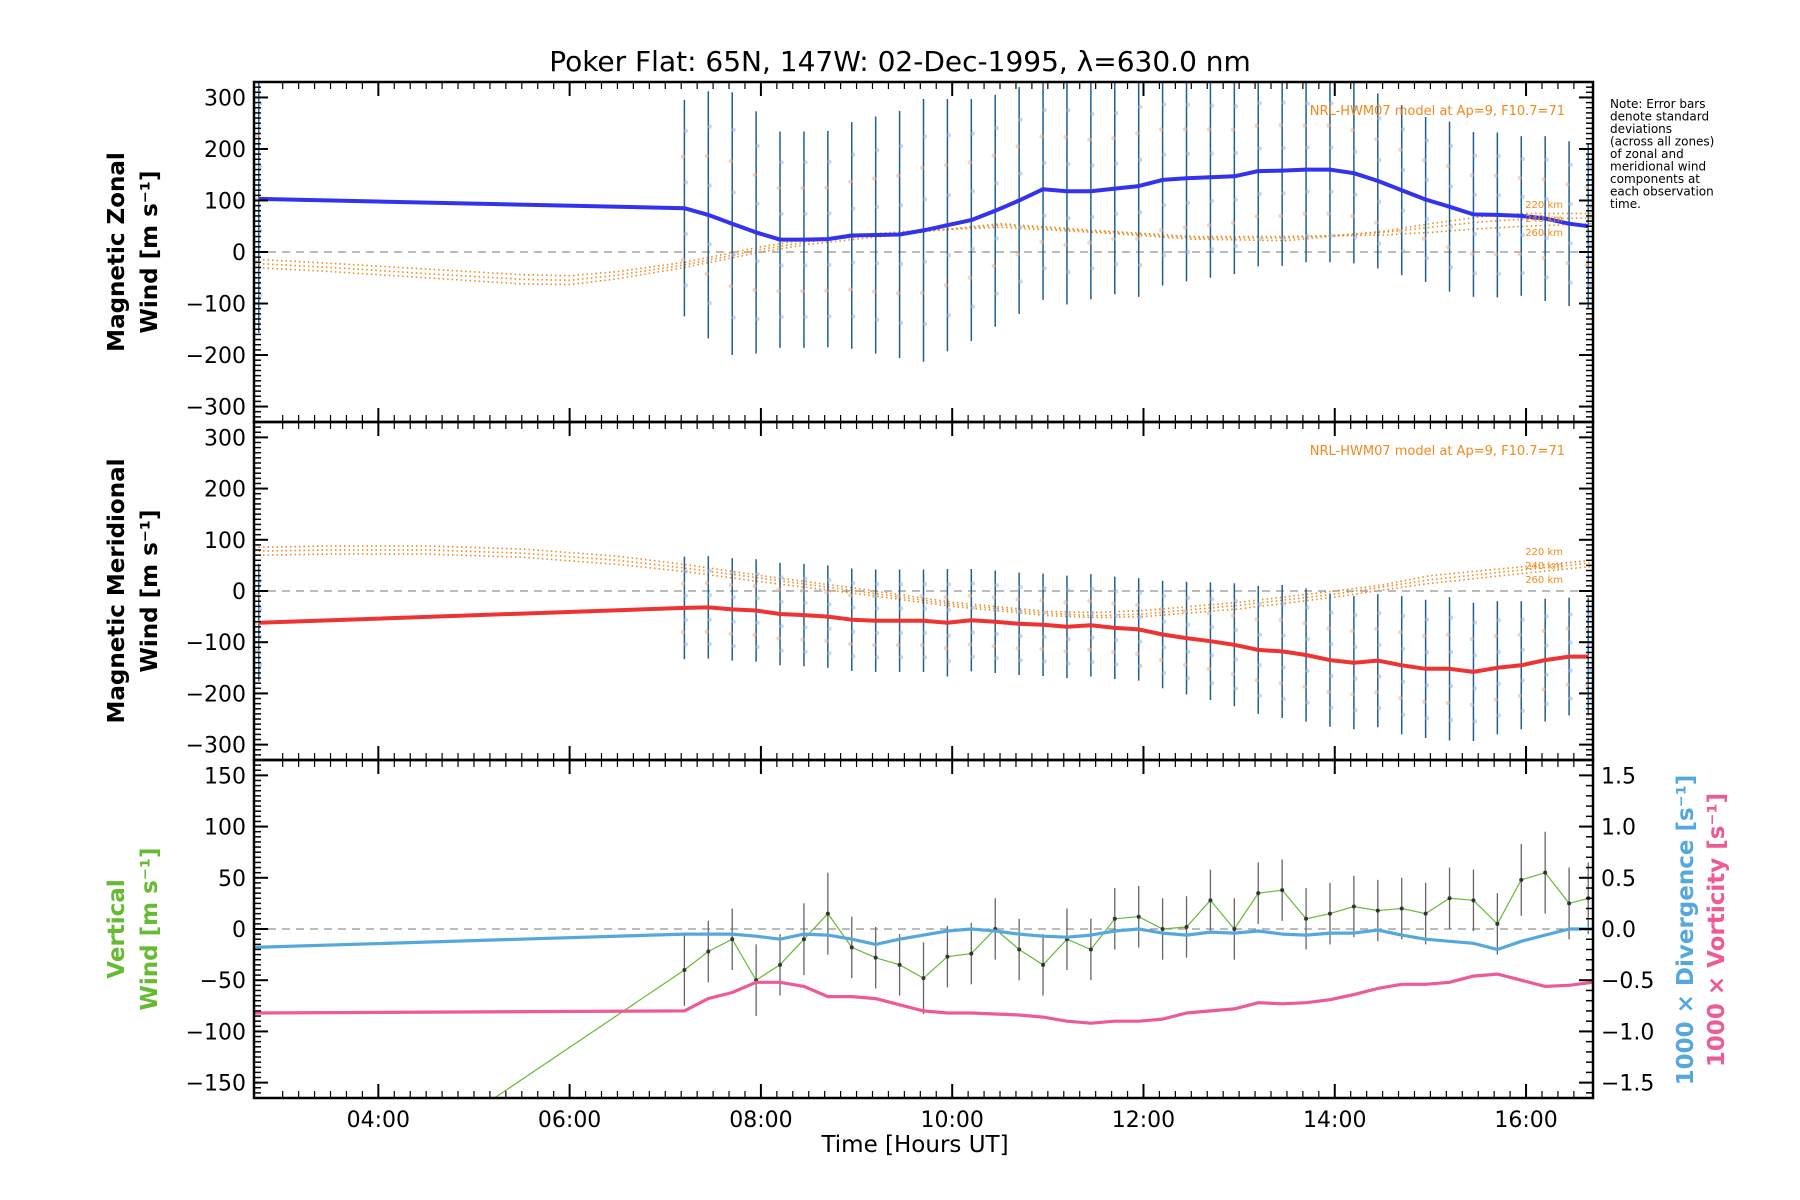 This screenshot has height=1200, width=1800. Describe the element at coordinates (1525, 1120) in the screenshot. I see `x-tick-label: 16:00` at that location.